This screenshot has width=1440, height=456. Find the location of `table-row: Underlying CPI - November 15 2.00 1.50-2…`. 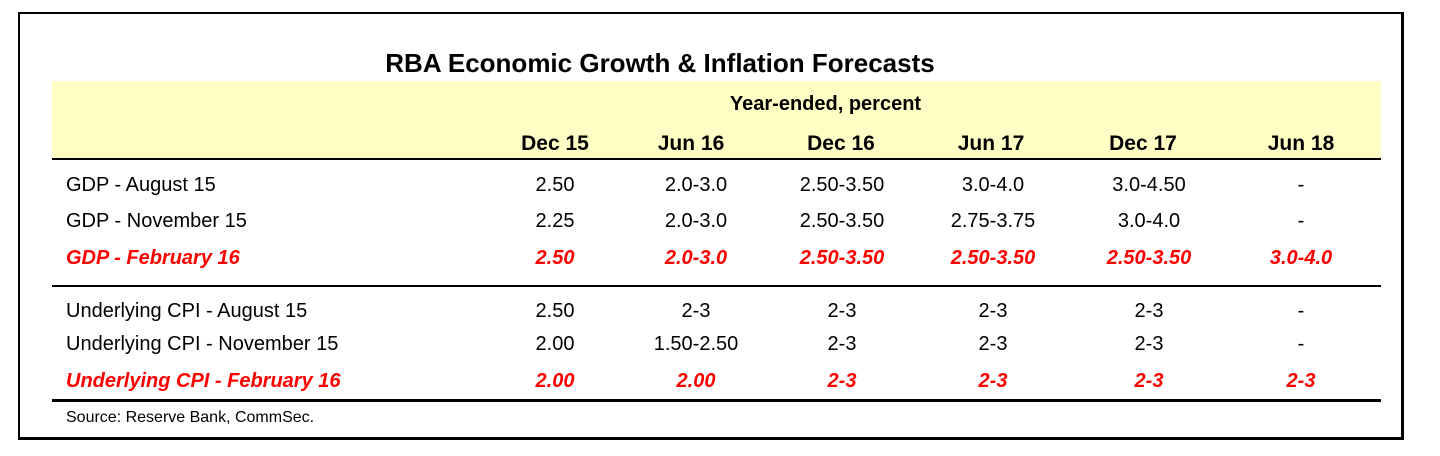

table-row: Underlying CPI - November 15 2.00 1.50-2… is located at coordinates (720, 344).